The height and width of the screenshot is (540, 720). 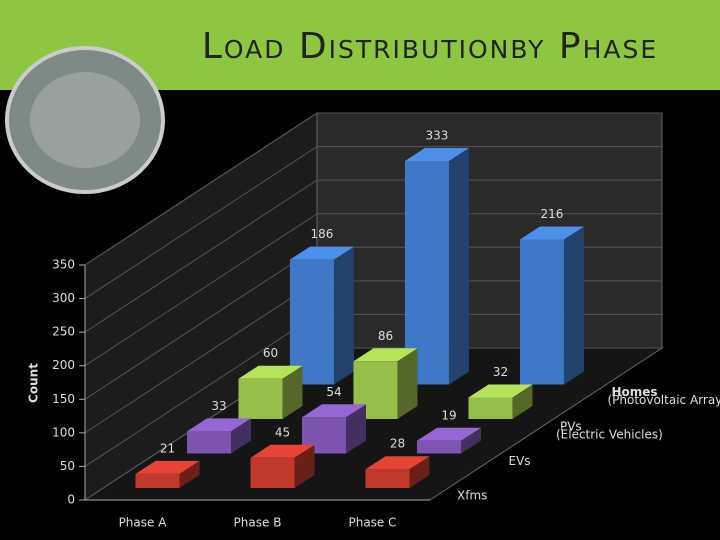 What do you see at coordinates (571, 427) in the screenshot?
I see `series-label: PVs` at bounding box center [571, 427].